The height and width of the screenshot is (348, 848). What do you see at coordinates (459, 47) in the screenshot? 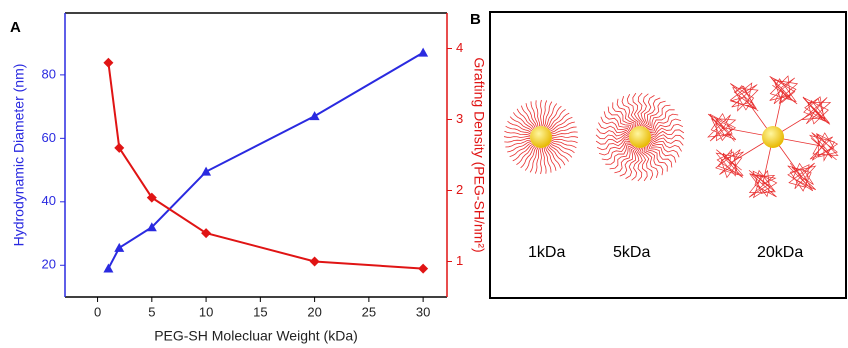
I see `y2-tick-label: 4` at bounding box center [459, 47].